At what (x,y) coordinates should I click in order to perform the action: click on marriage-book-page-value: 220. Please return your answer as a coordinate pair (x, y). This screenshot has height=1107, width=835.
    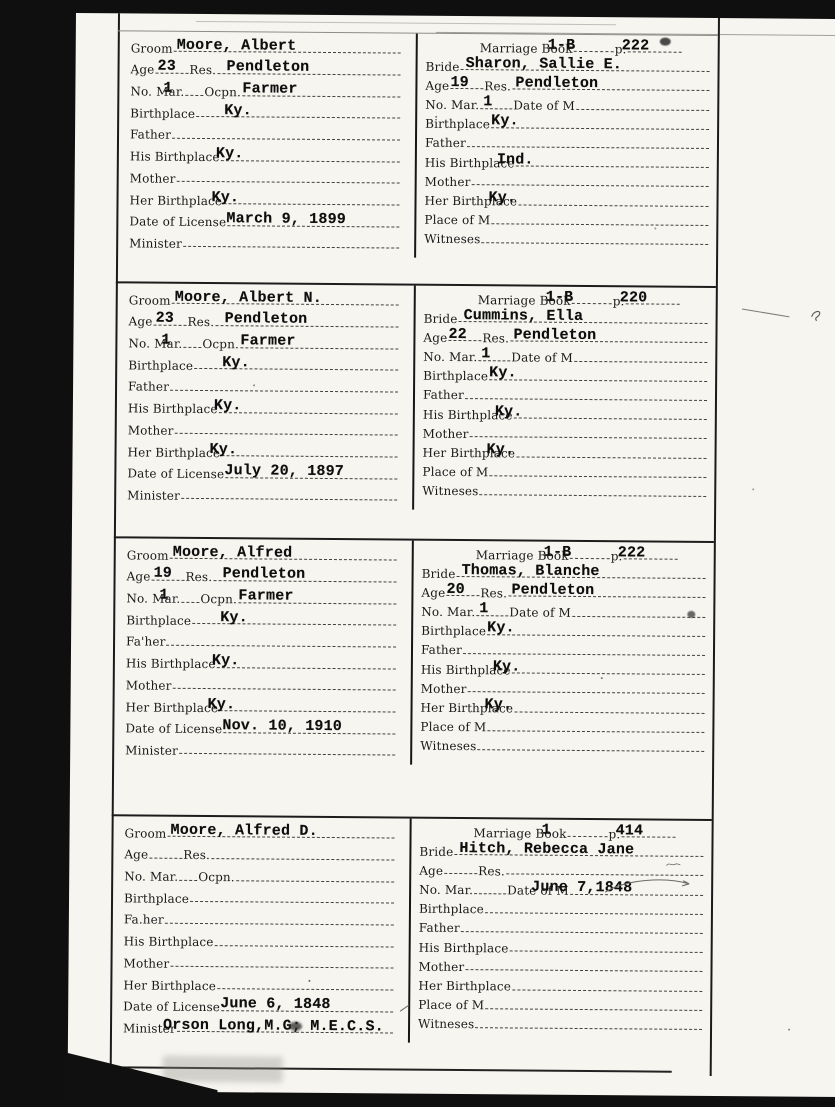
    Looking at the image, I should click on (634, 297).